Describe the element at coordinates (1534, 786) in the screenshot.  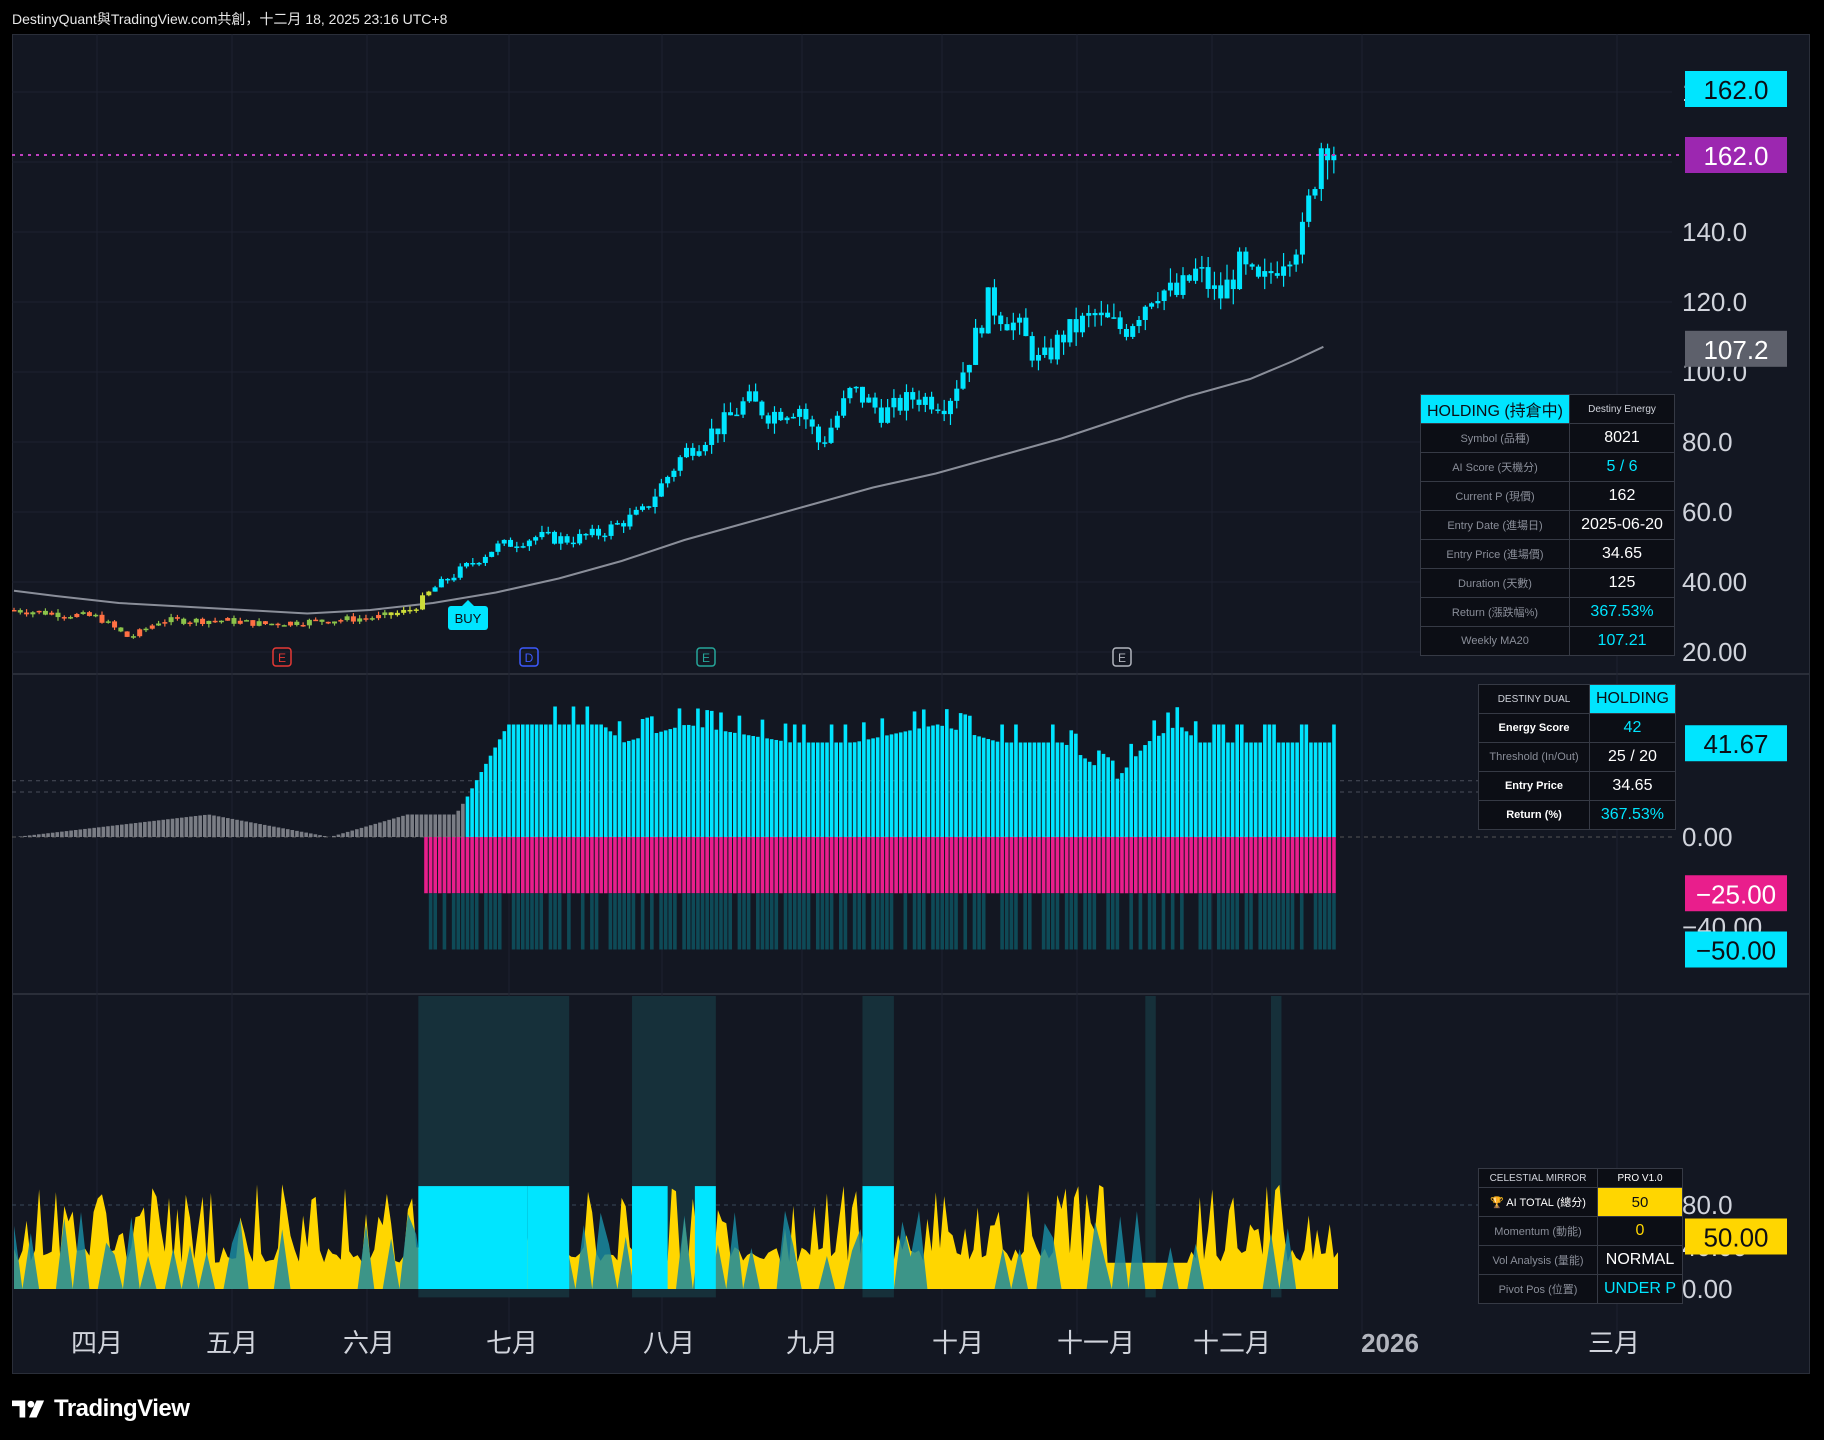
I see `row-label: Entry Price` at that location.